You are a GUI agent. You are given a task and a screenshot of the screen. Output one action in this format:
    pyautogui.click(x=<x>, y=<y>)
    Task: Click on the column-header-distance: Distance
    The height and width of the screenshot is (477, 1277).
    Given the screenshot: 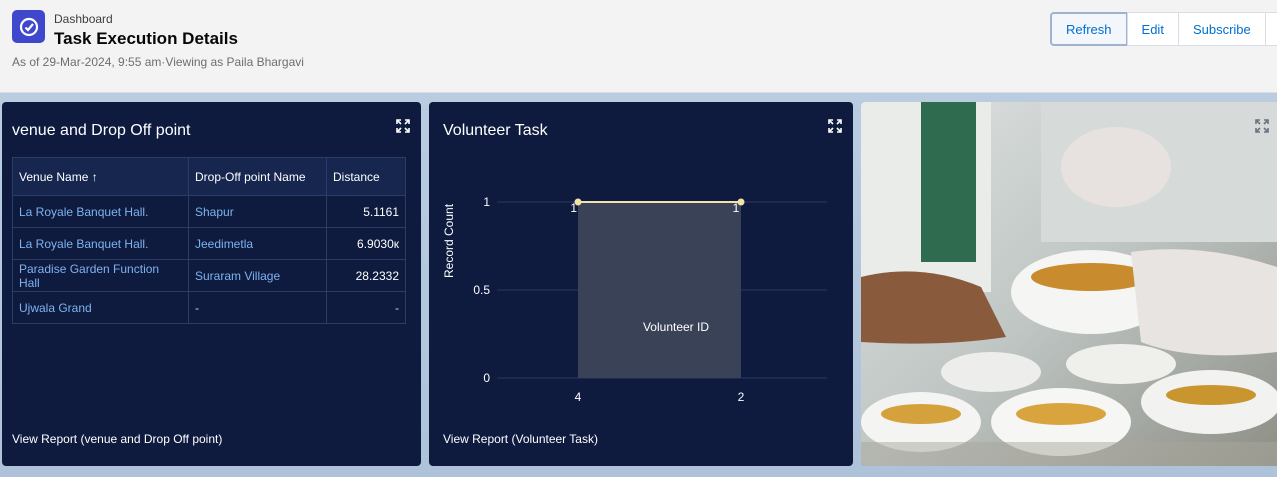 What is the action you would take?
    pyautogui.click(x=366, y=176)
    